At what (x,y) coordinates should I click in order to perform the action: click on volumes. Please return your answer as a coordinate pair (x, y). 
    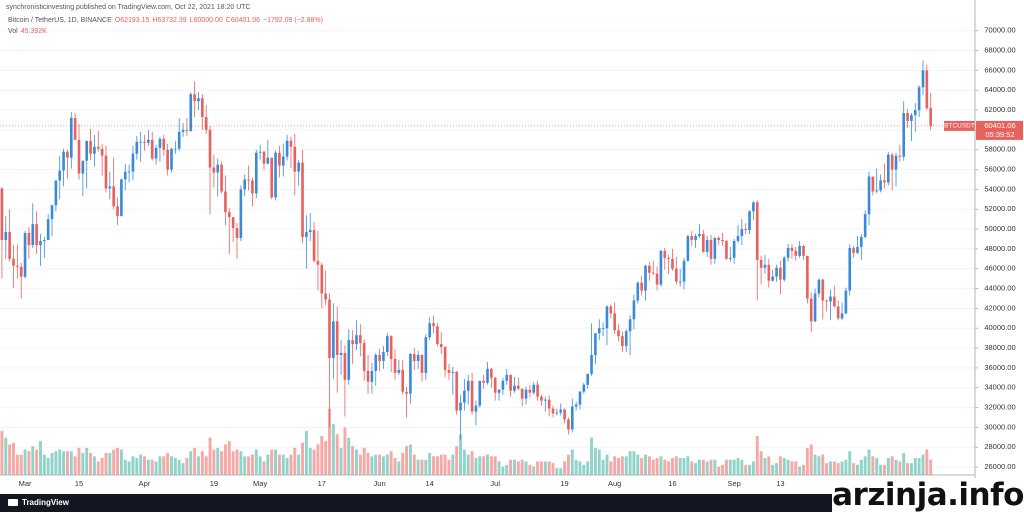
    Looking at the image, I should click on (466, 441).